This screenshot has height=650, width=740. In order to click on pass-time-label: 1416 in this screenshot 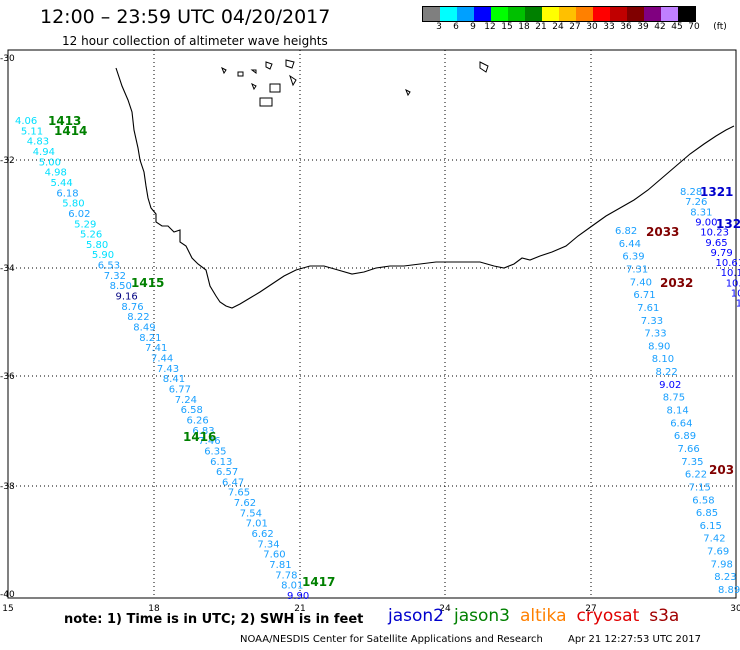, I will do `click(199, 437)`.